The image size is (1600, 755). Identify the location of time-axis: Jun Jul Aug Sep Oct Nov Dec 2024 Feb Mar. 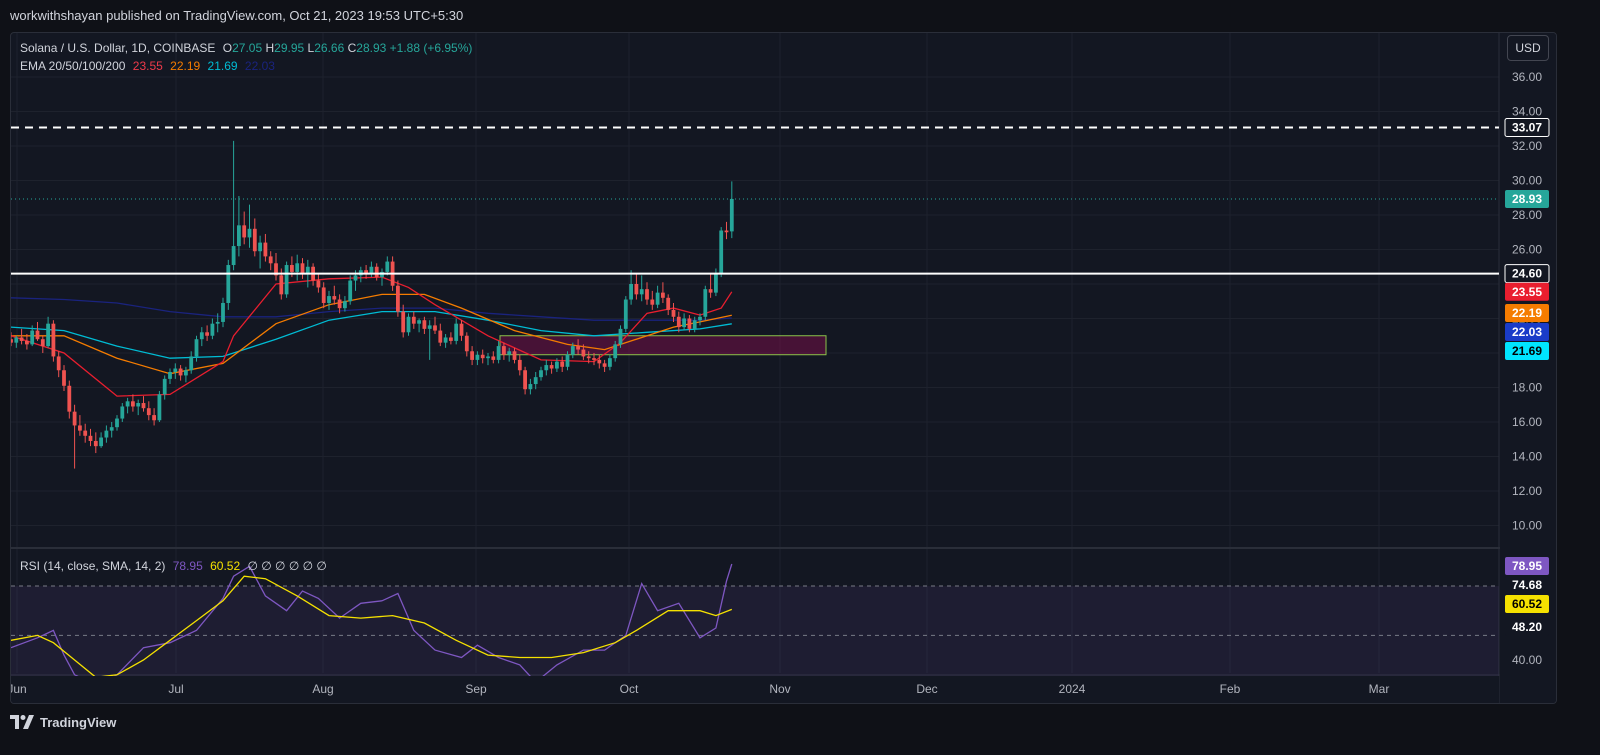
(755, 689).